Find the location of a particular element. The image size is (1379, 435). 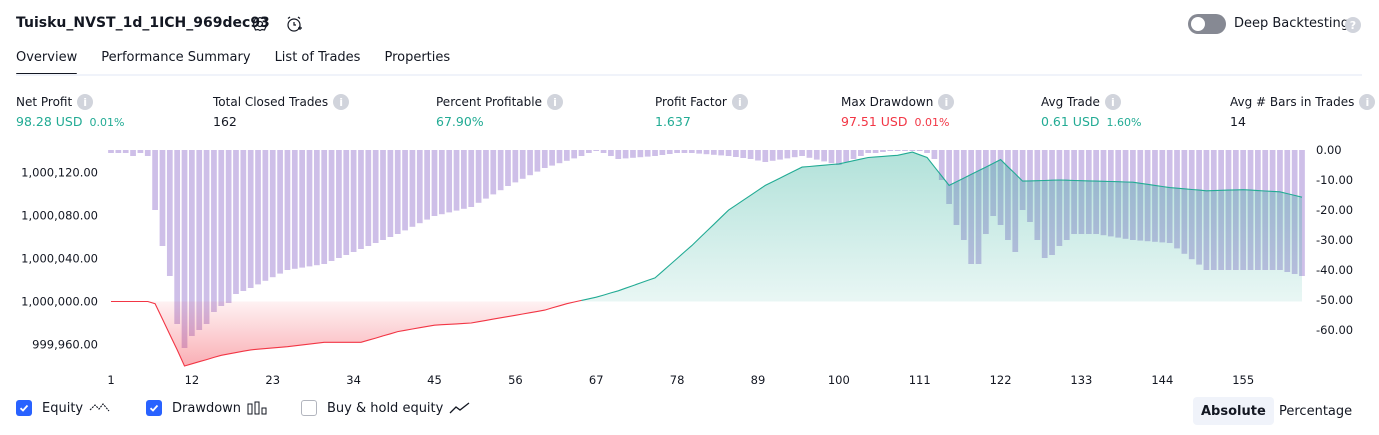

right-axis-tick-label: 0.00 is located at coordinates (1329, 150).